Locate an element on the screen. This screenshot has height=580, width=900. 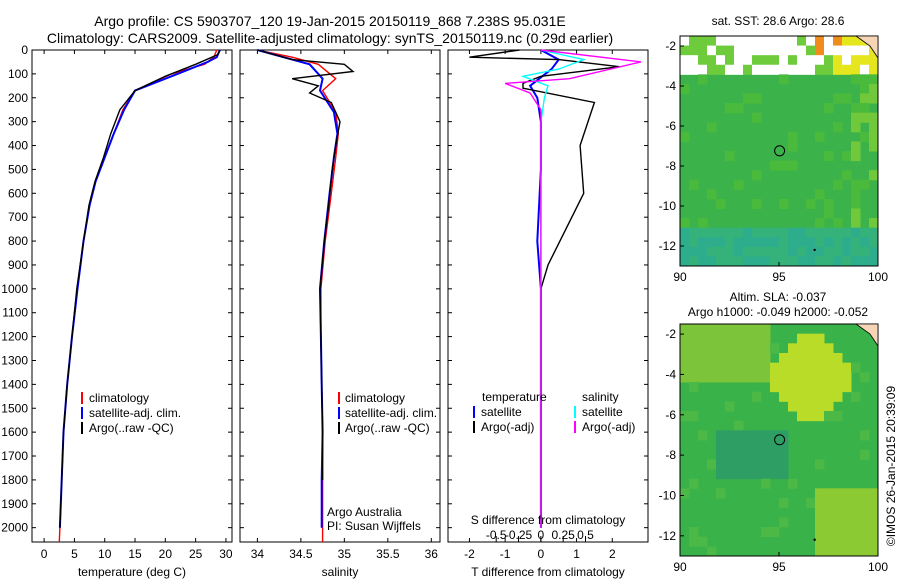
map-x-tick-label: 90 is located at coordinates (680, 567).